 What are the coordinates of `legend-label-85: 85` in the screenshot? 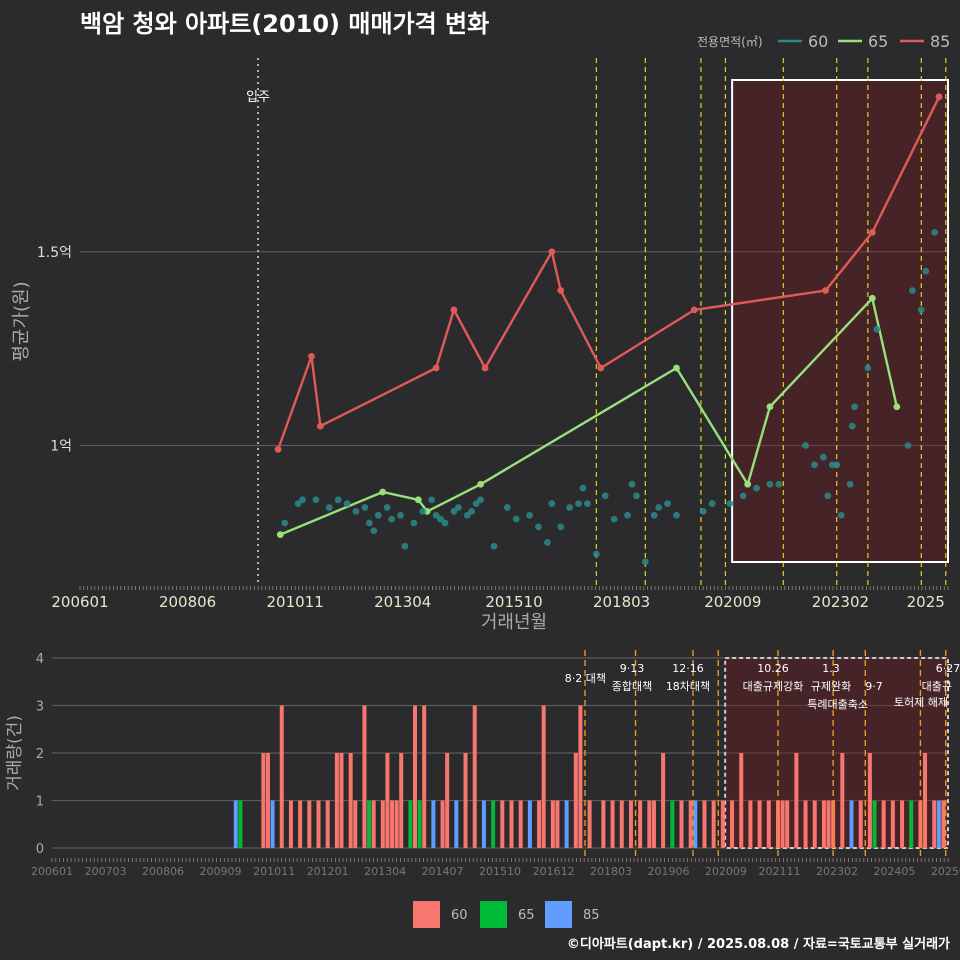 It's located at (940, 41).